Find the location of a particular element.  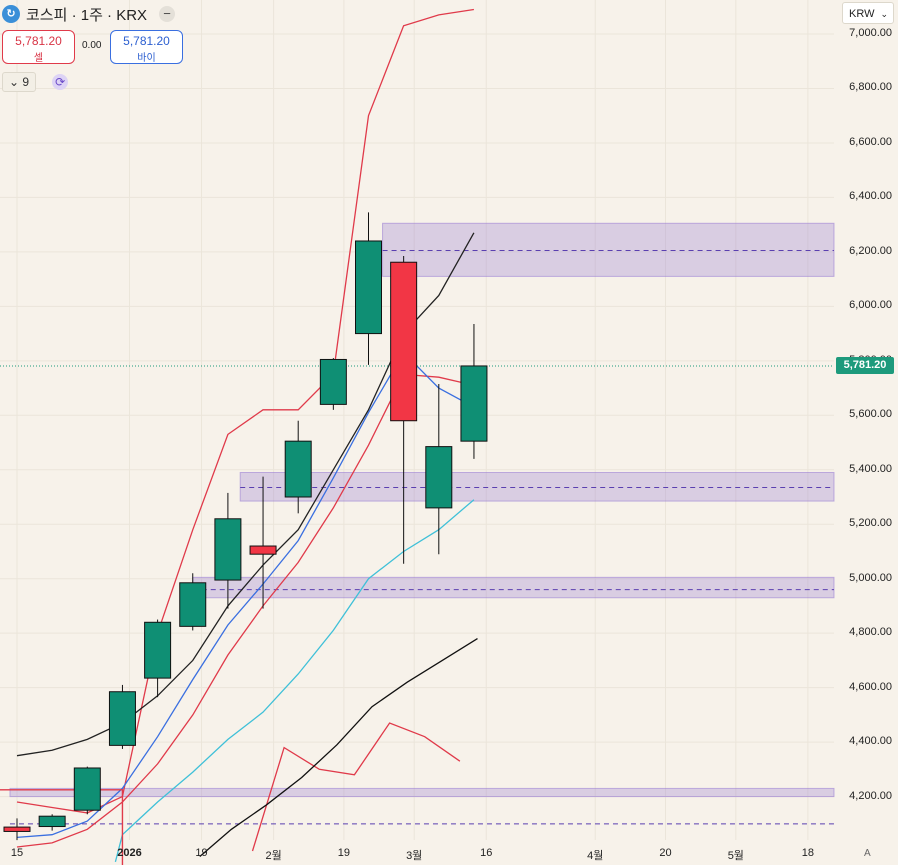

auto-scale-button: A is located at coordinates (867, 853).